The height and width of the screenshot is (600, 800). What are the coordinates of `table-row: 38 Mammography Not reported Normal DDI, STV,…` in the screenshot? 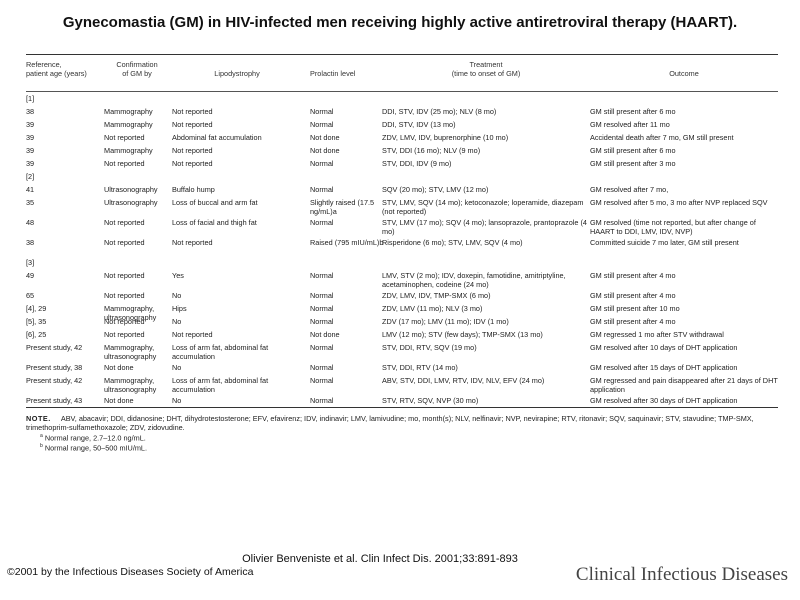 It's located at (402, 111).